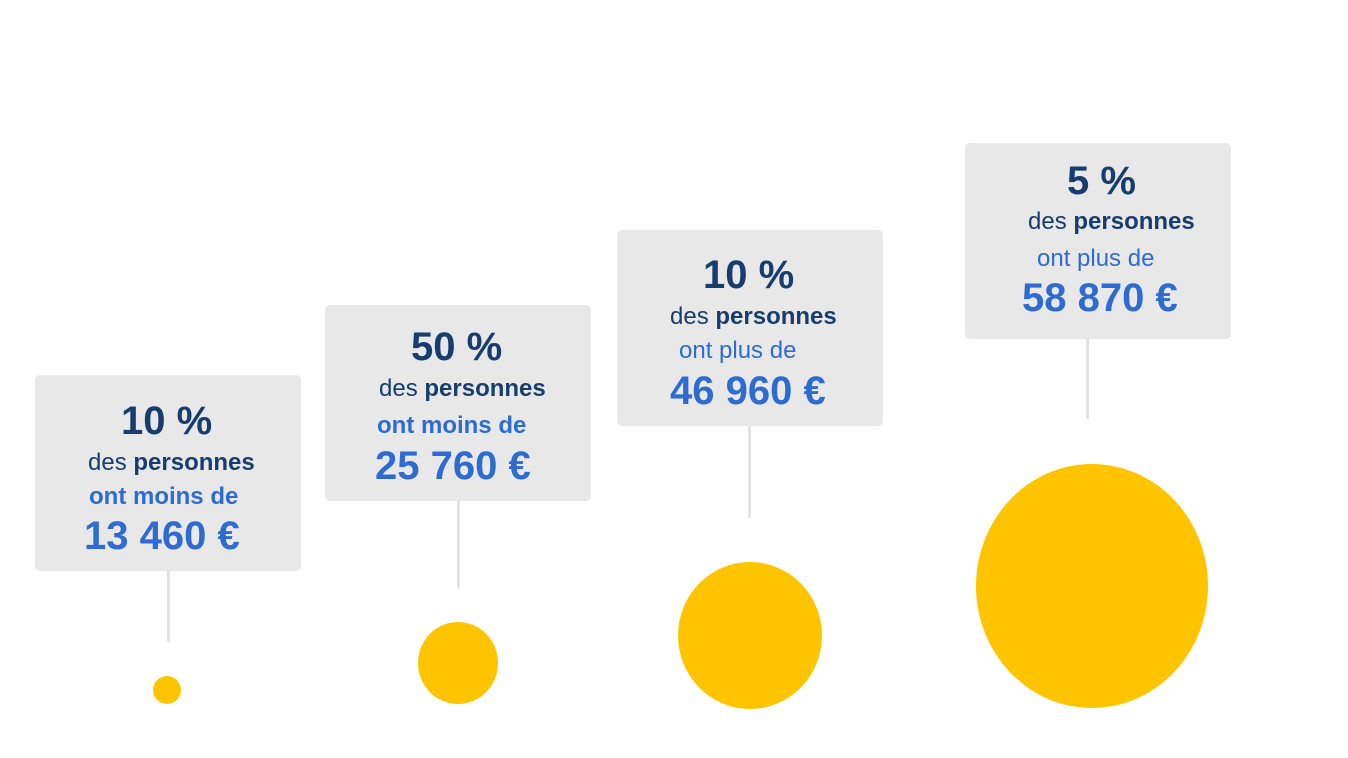  I want to click on card-4-des: des, so click(1051, 221).